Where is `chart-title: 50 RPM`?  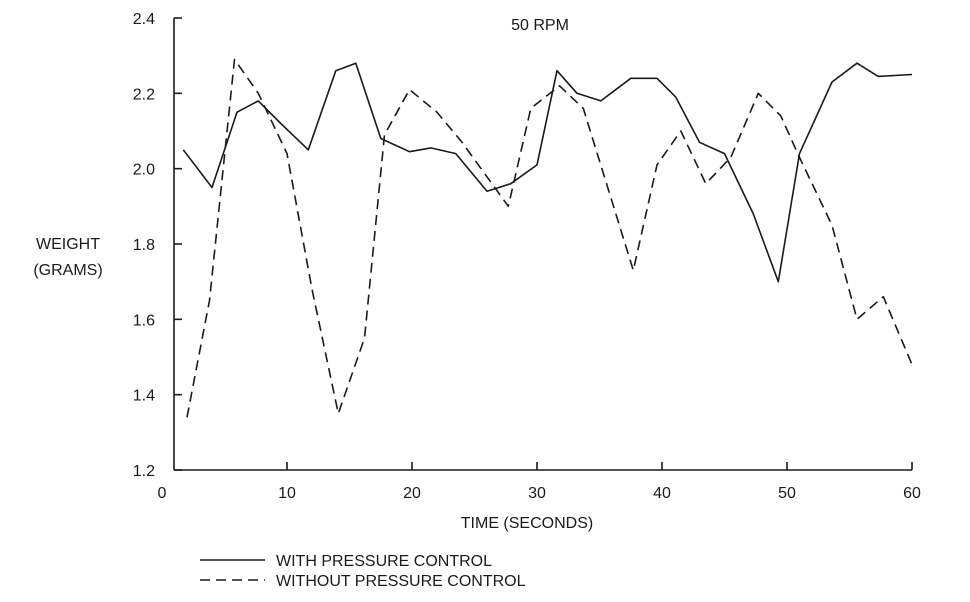
chart-title: 50 RPM is located at coordinates (540, 25).